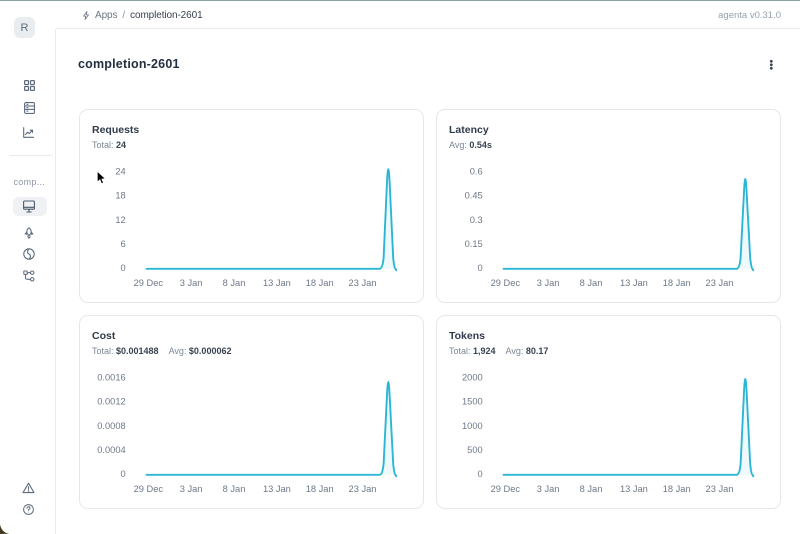  Describe the element at coordinates (474, 244) in the screenshot. I see `svg-text: 0.15` at that location.